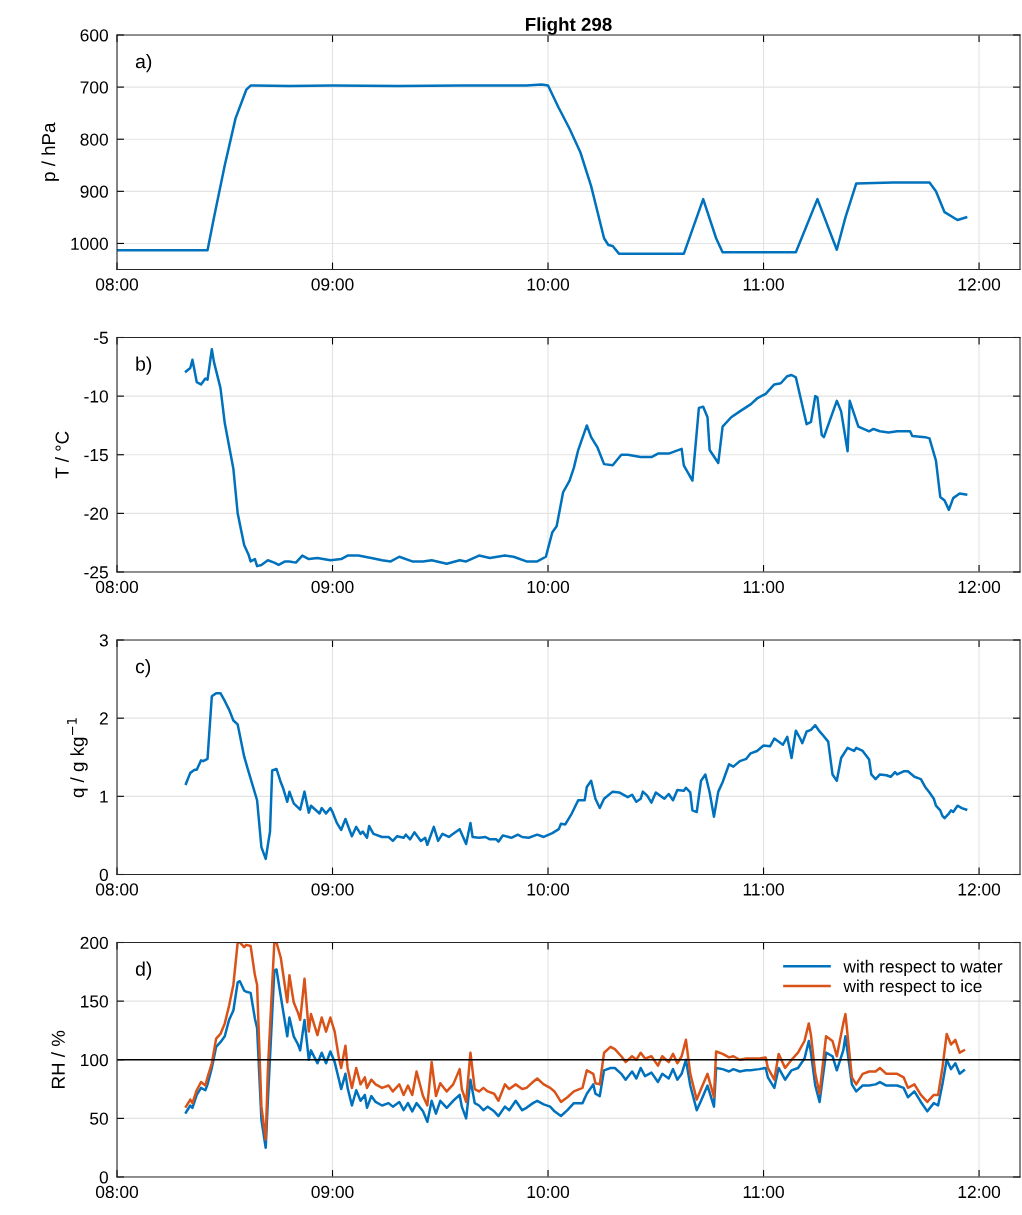  What do you see at coordinates (96, 572) in the screenshot?
I see `y-tick-label: -25` at bounding box center [96, 572].